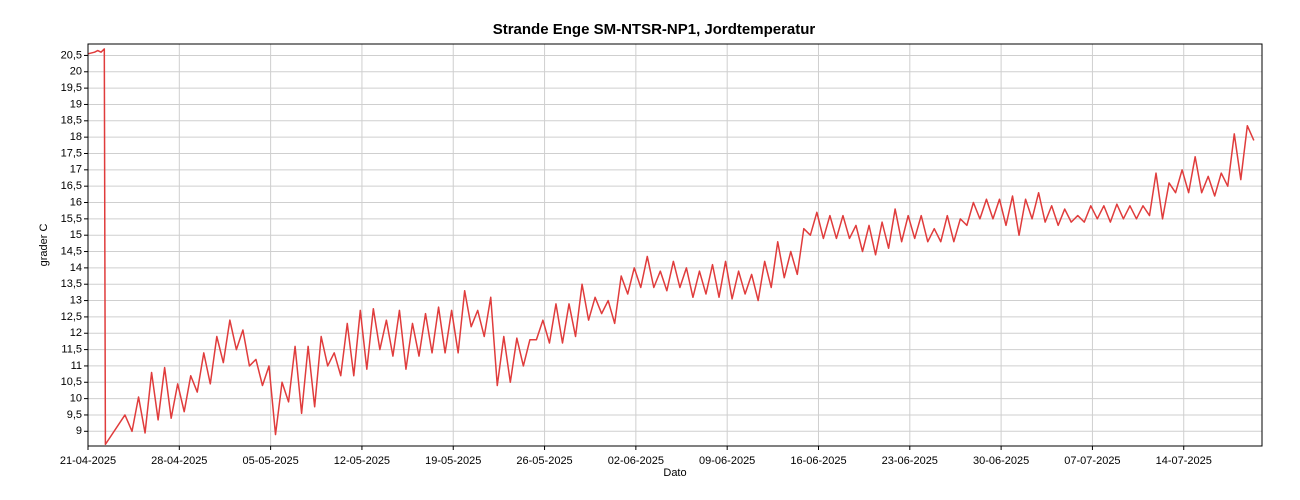  What do you see at coordinates (44, 245) in the screenshot?
I see `y-axis-label: grader C` at bounding box center [44, 245].